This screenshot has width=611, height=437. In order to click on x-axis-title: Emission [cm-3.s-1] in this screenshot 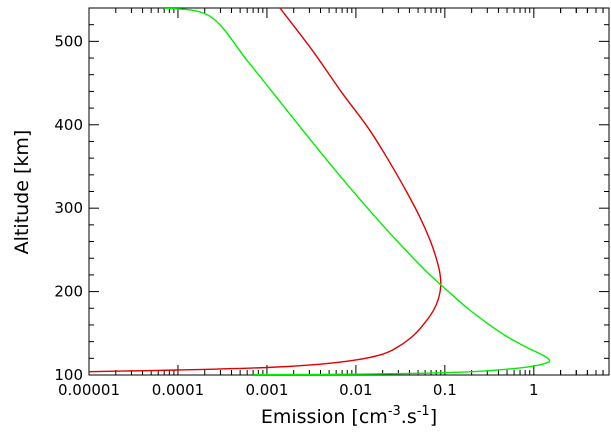, I will do `click(349, 416)`.